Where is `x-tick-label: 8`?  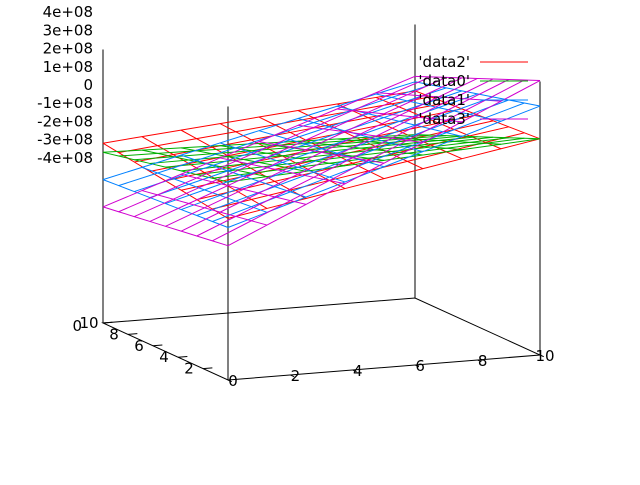 x-tick-label: 8 is located at coordinates (483, 361).